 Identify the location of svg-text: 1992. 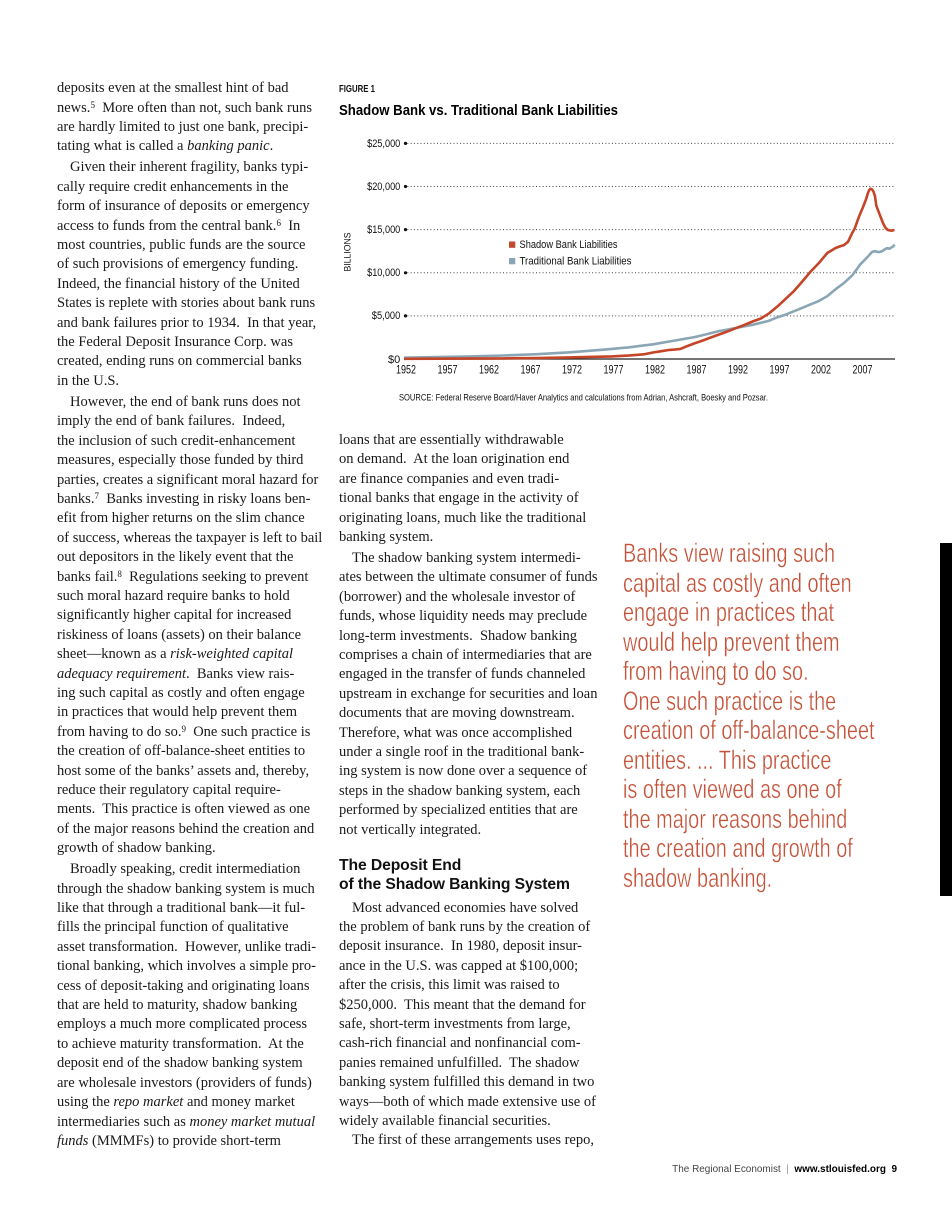
(738, 369).